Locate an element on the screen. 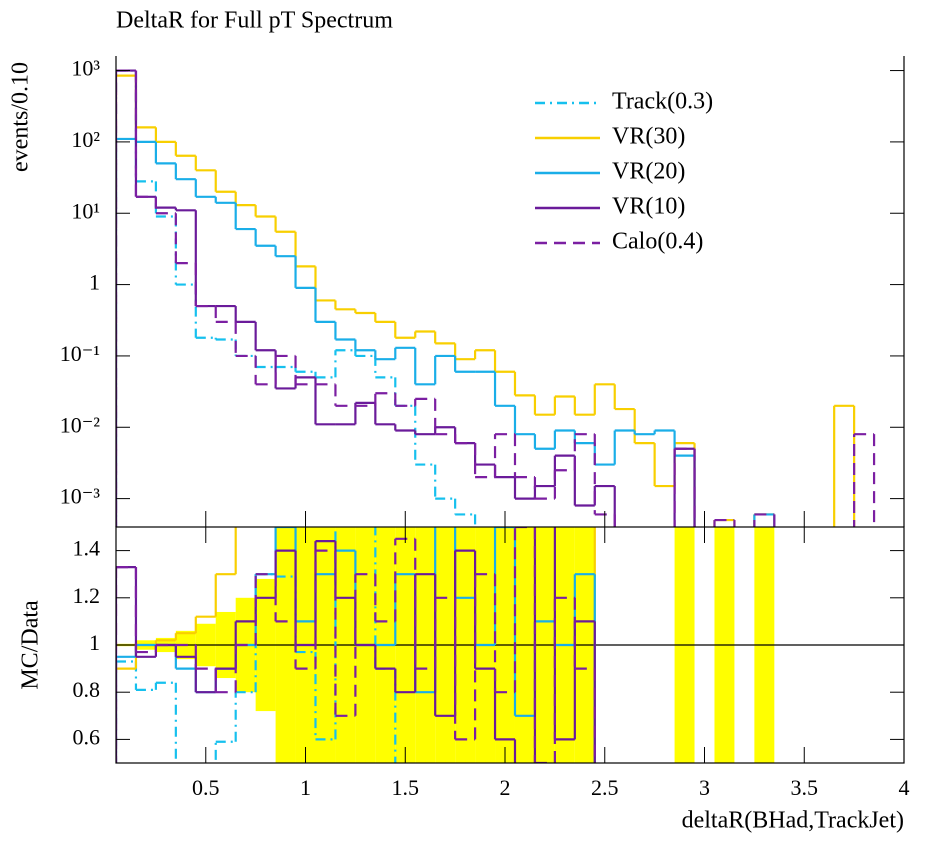 The width and height of the screenshot is (934, 843). y-axis-label: MC/Data is located at coordinates (31, 645).